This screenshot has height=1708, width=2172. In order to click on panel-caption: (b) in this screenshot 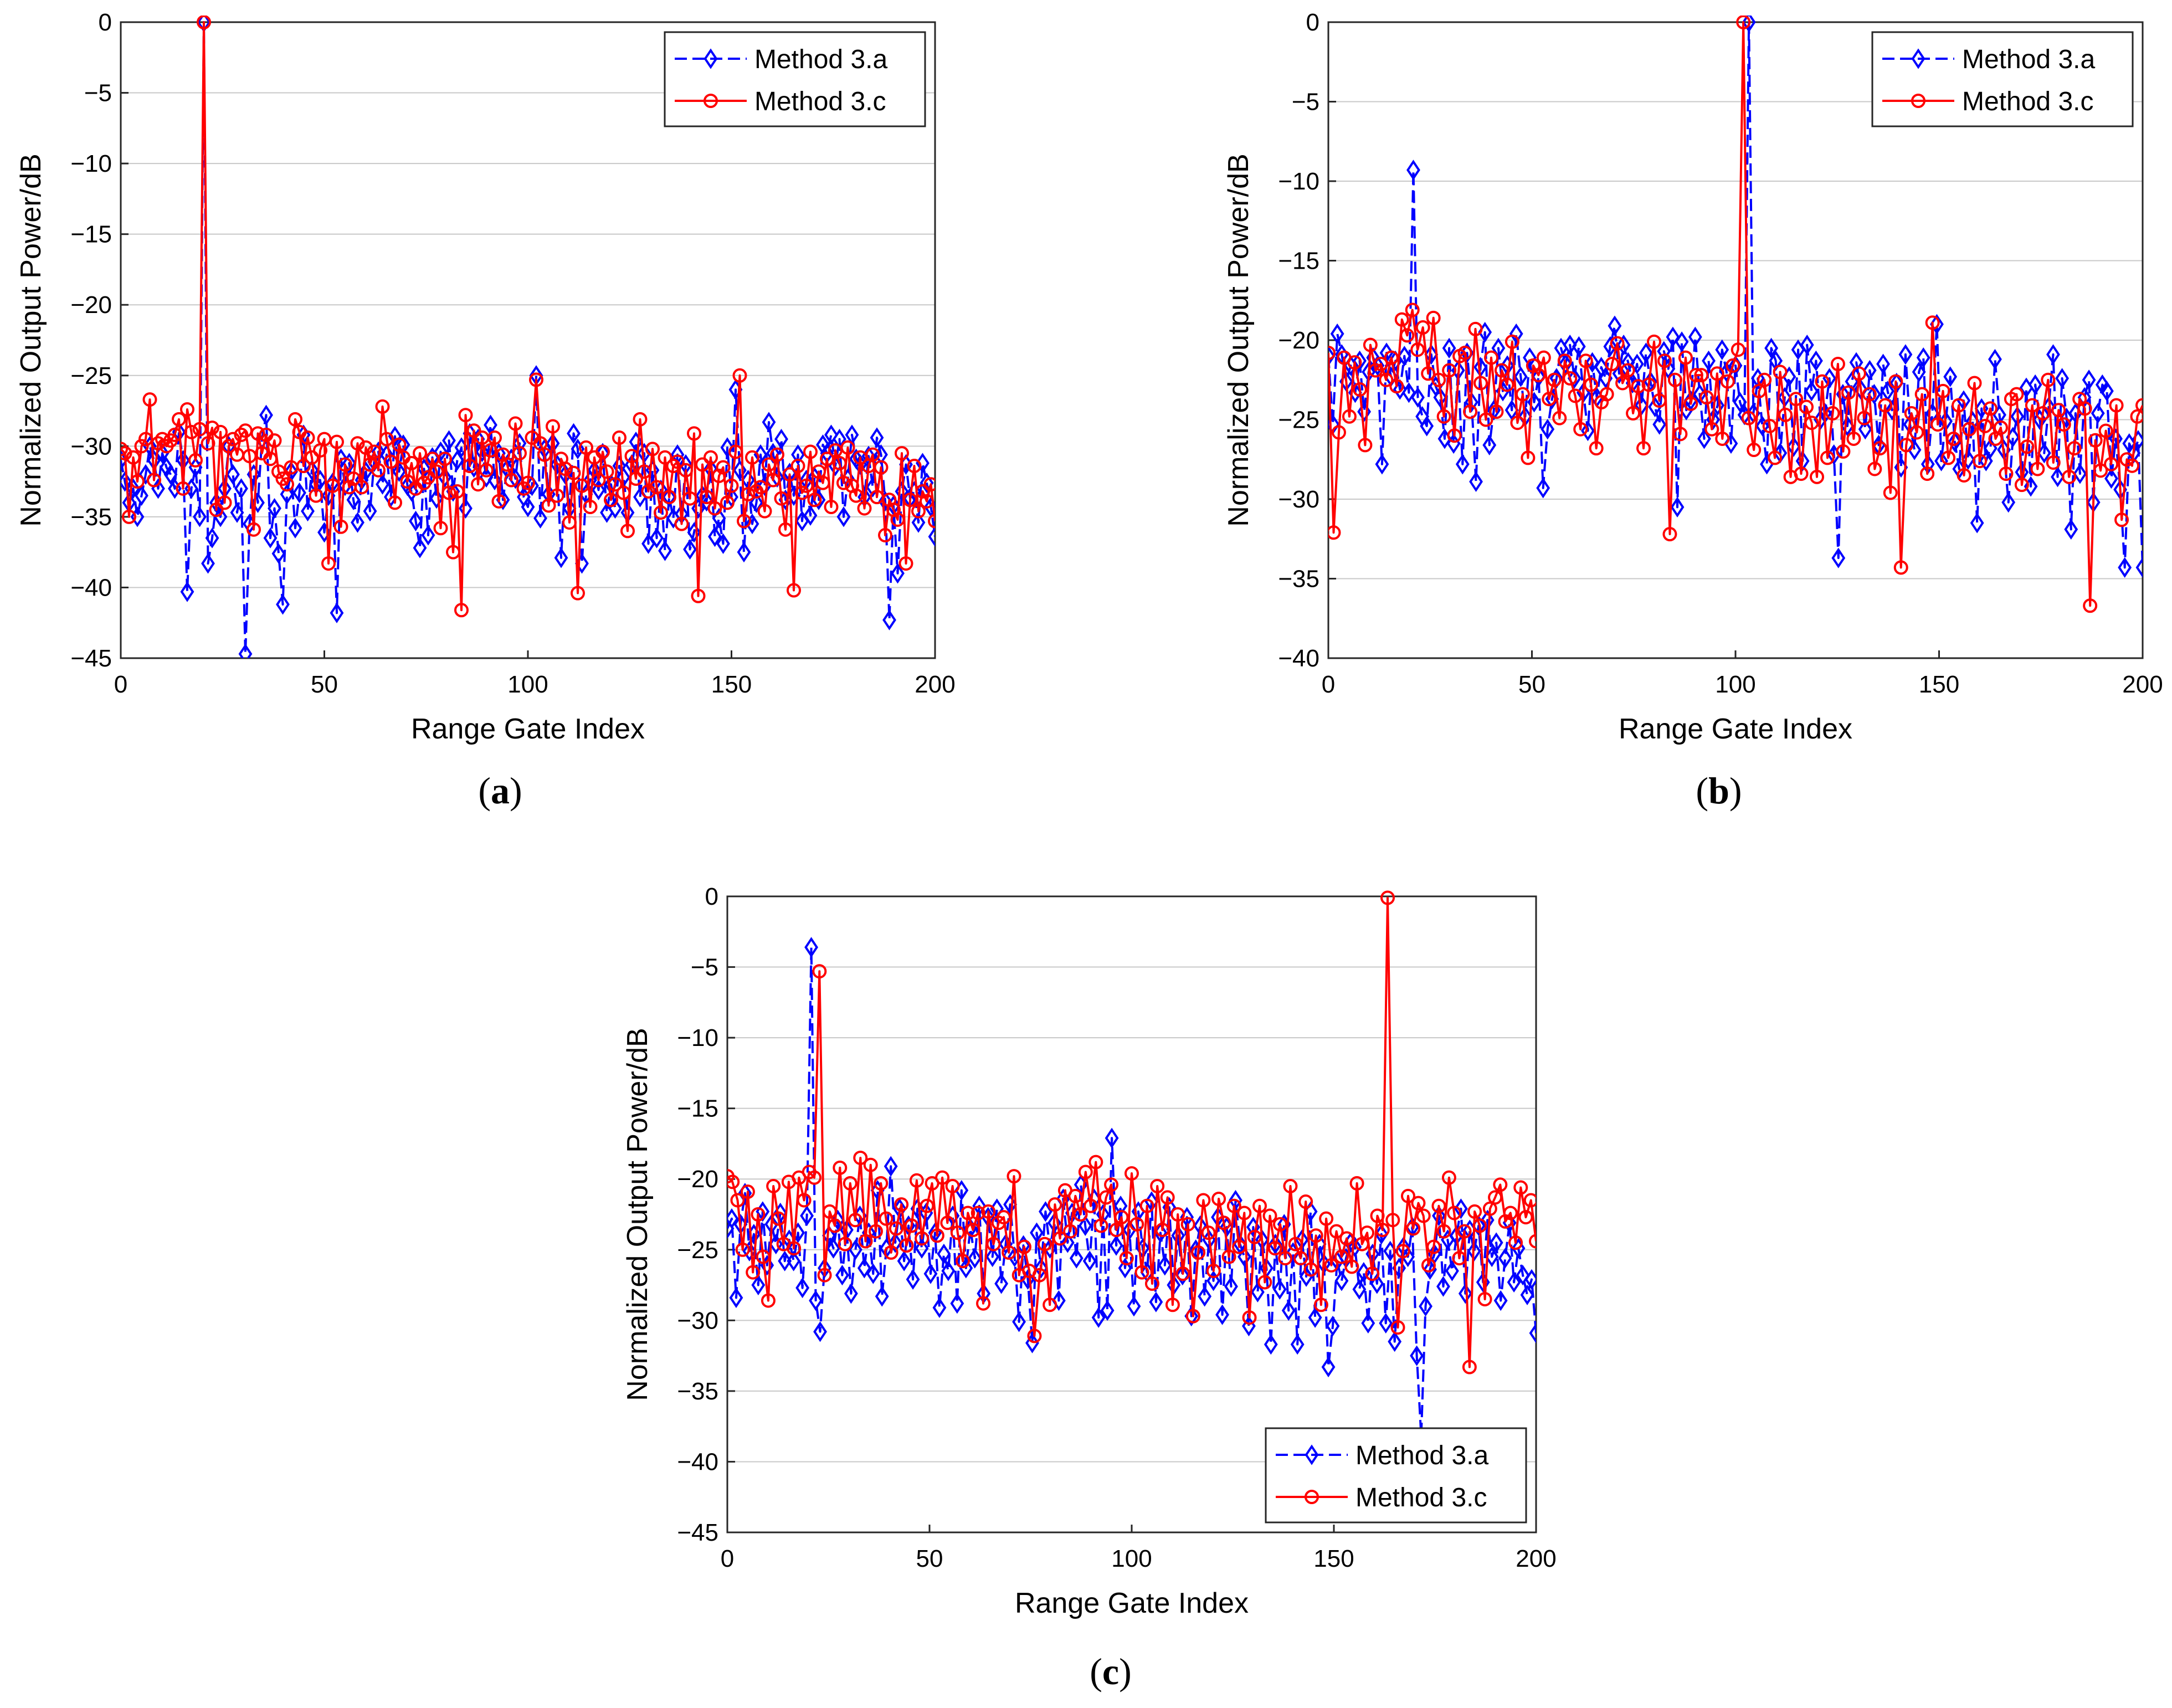, I will do `click(1719, 791)`.